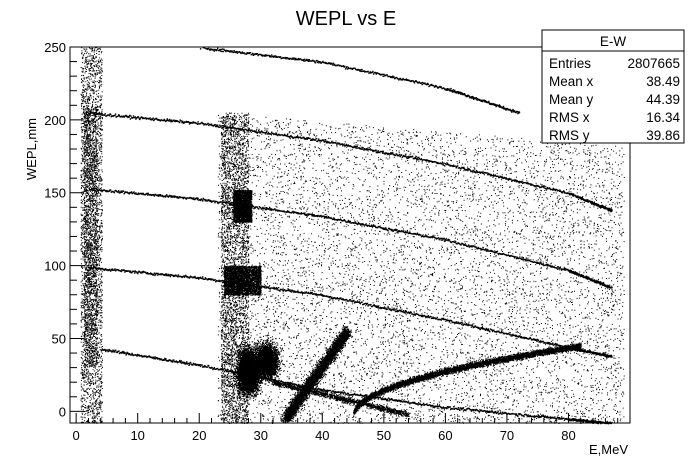 This screenshot has width=696, height=472. I want to click on stats-mean-y-value: 44.39, so click(663, 99).